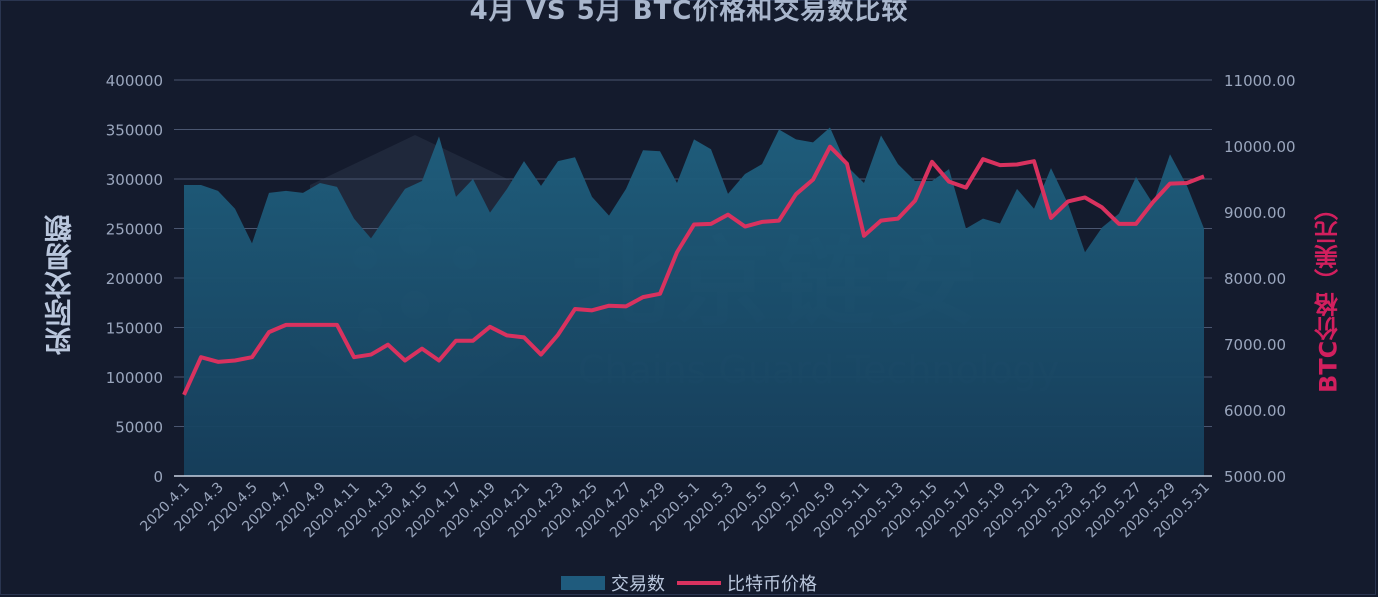 This screenshot has height=597, width=1378. Describe the element at coordinates (134, 180) in the screenshot. I see `y-left-tick-label: 300000` at that location.